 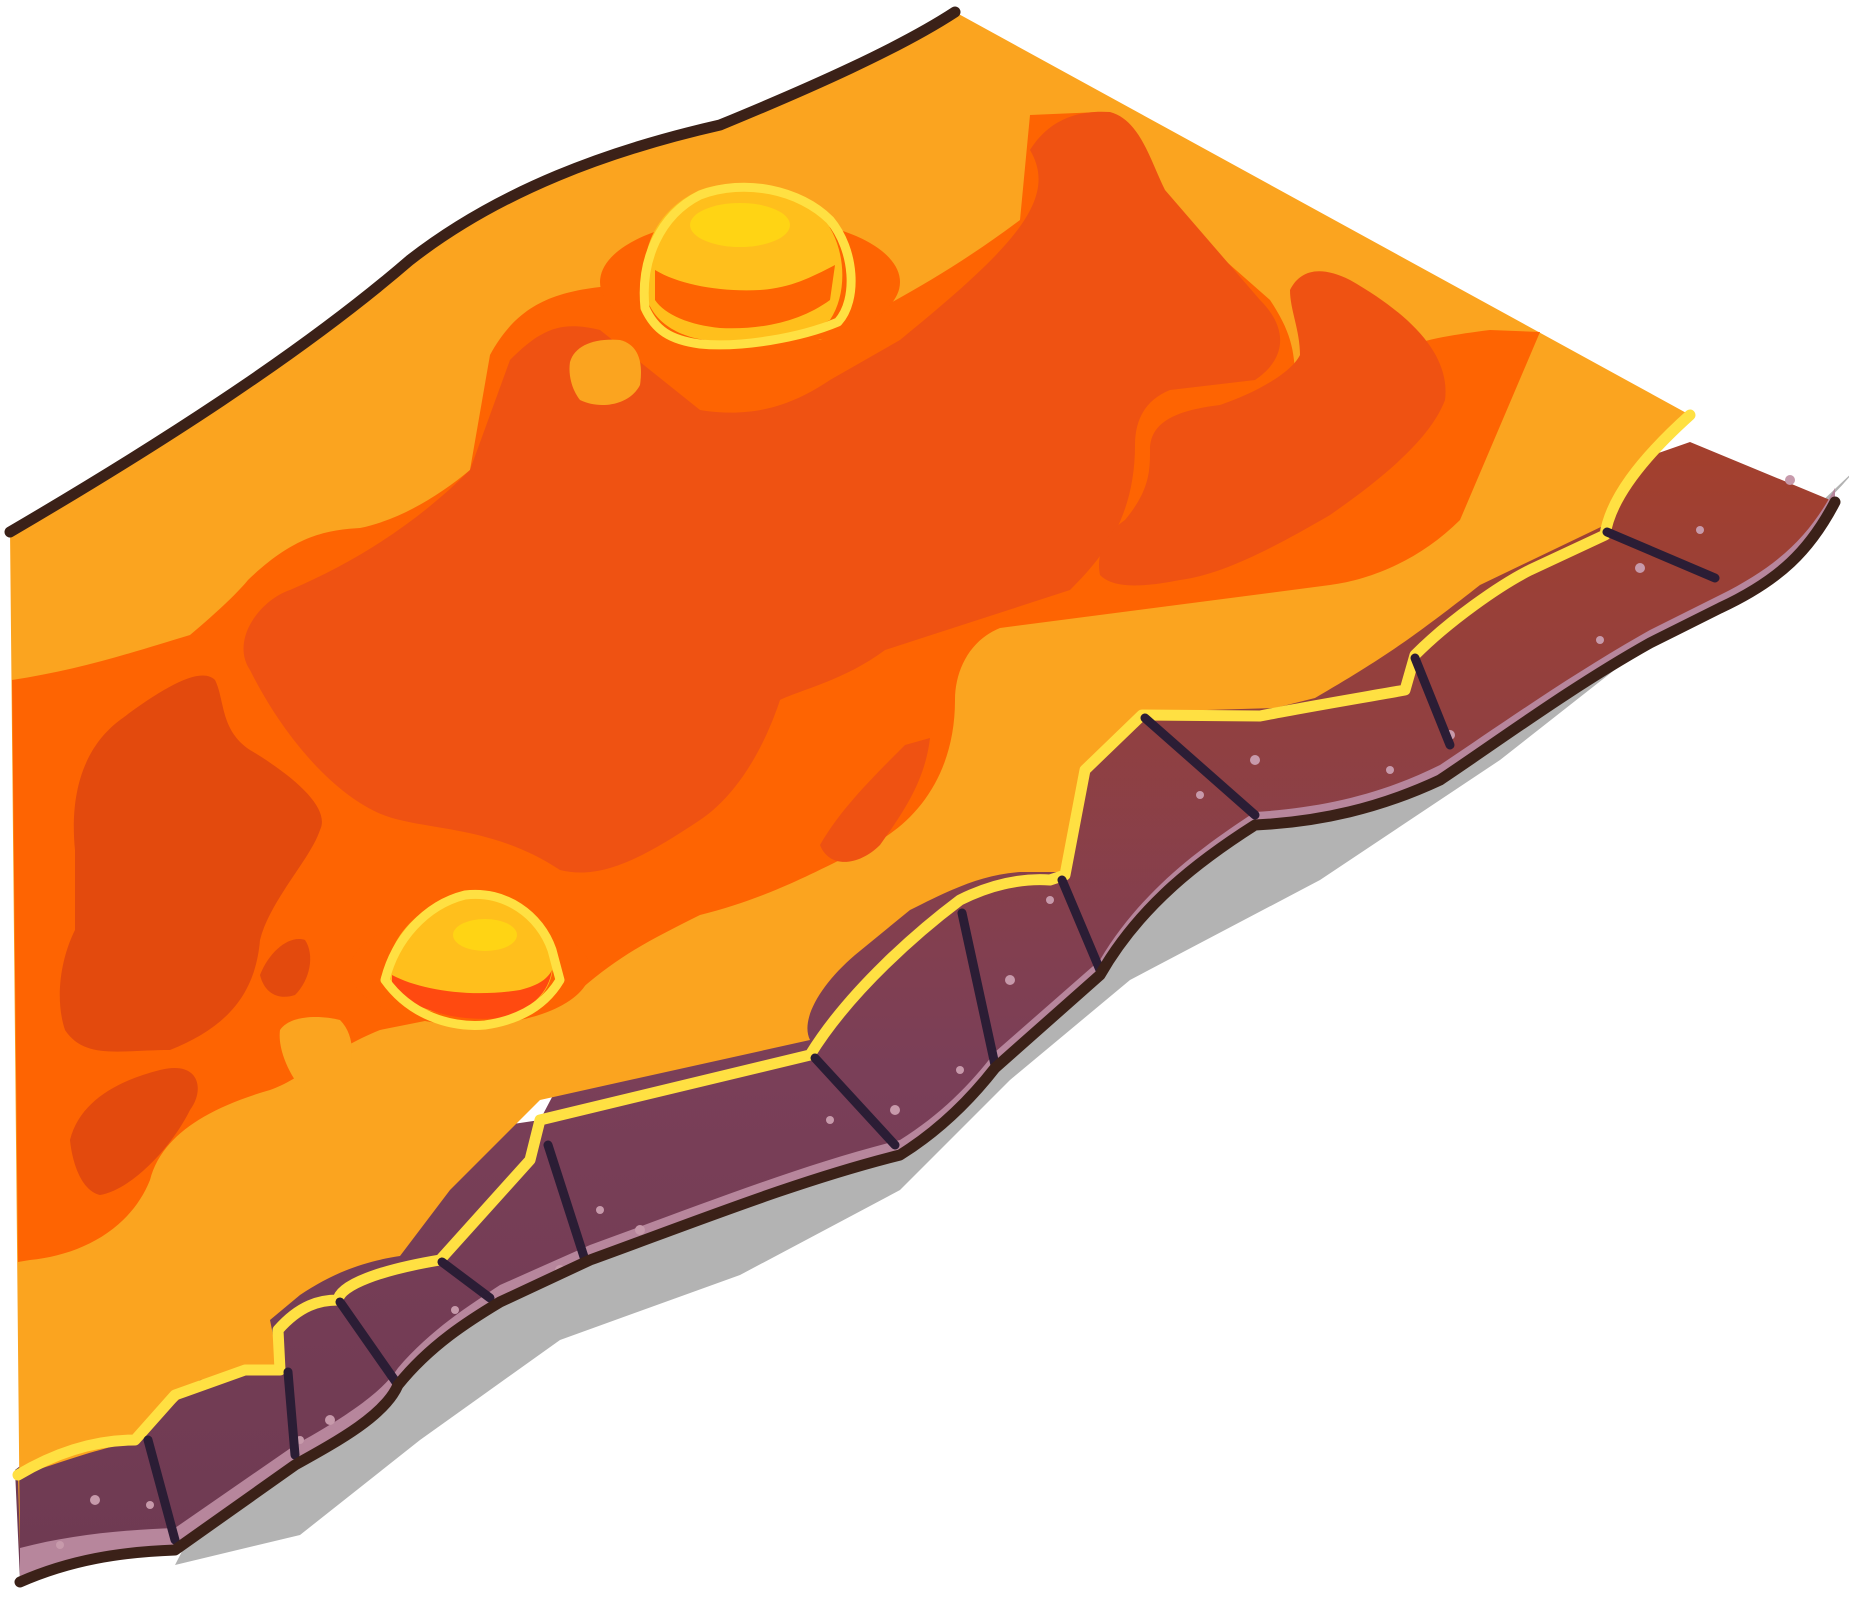 I want to click on lava-islands, so click(x=460, y=717).